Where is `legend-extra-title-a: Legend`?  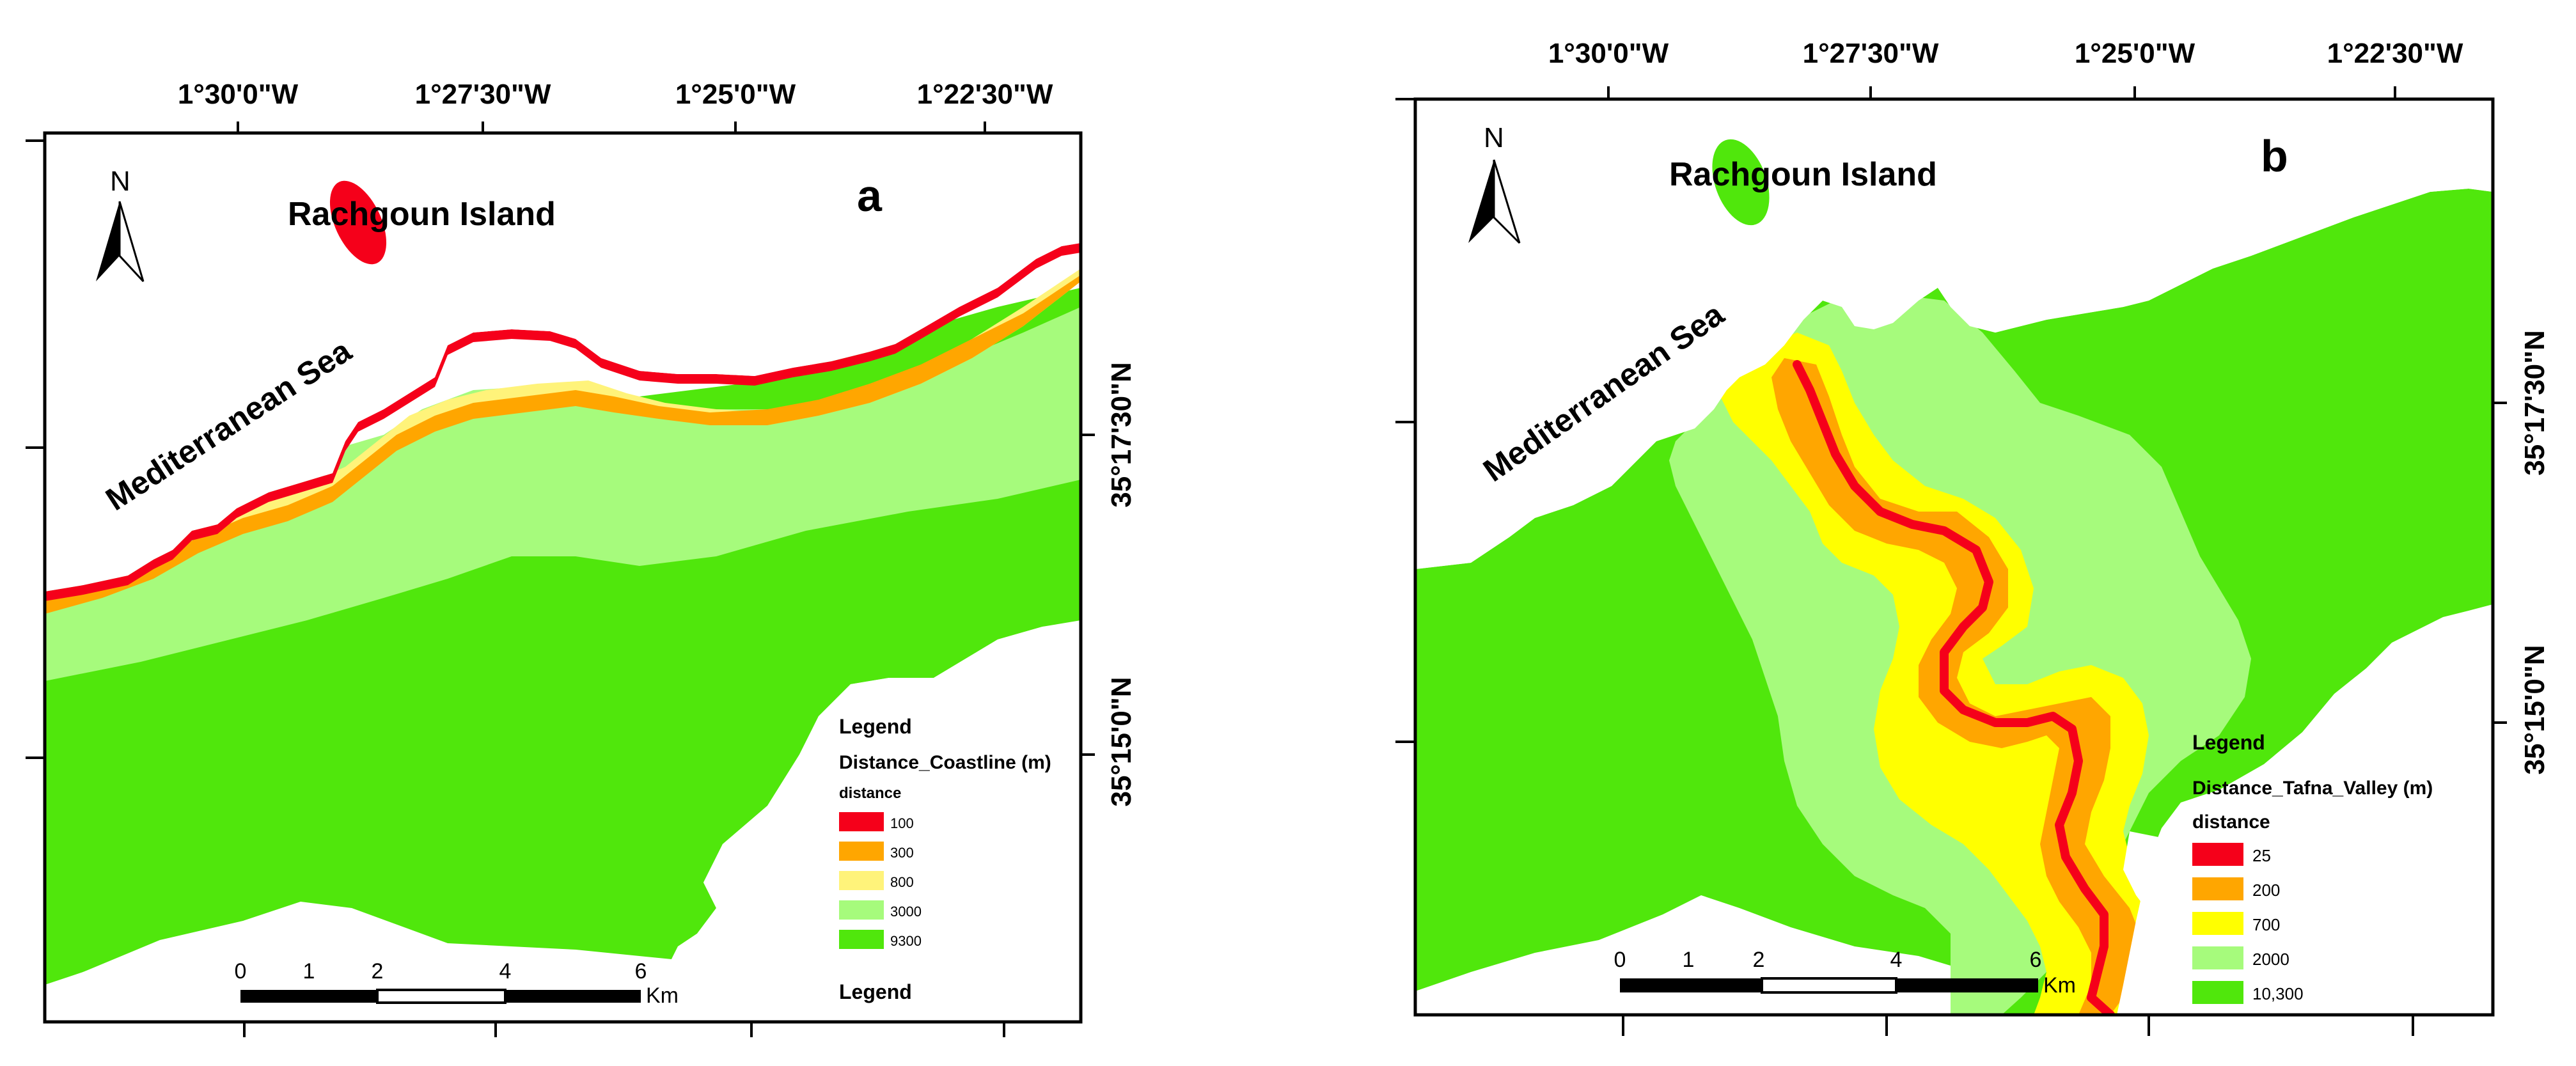
legend-extra-title-a: Legend is located at coordinates (875, 992).